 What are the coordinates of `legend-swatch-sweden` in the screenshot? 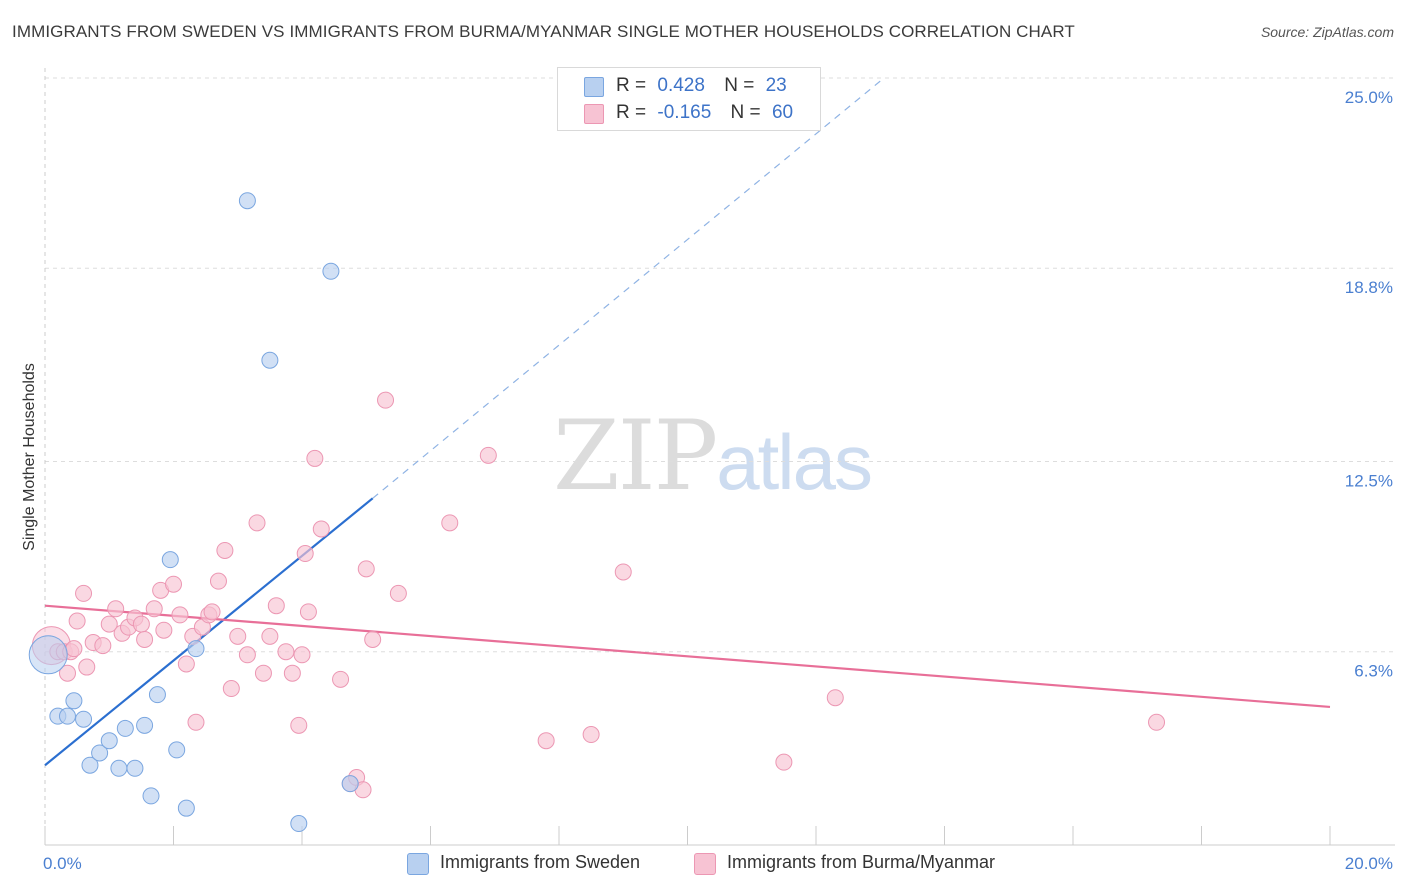 It's located at (594, 87).